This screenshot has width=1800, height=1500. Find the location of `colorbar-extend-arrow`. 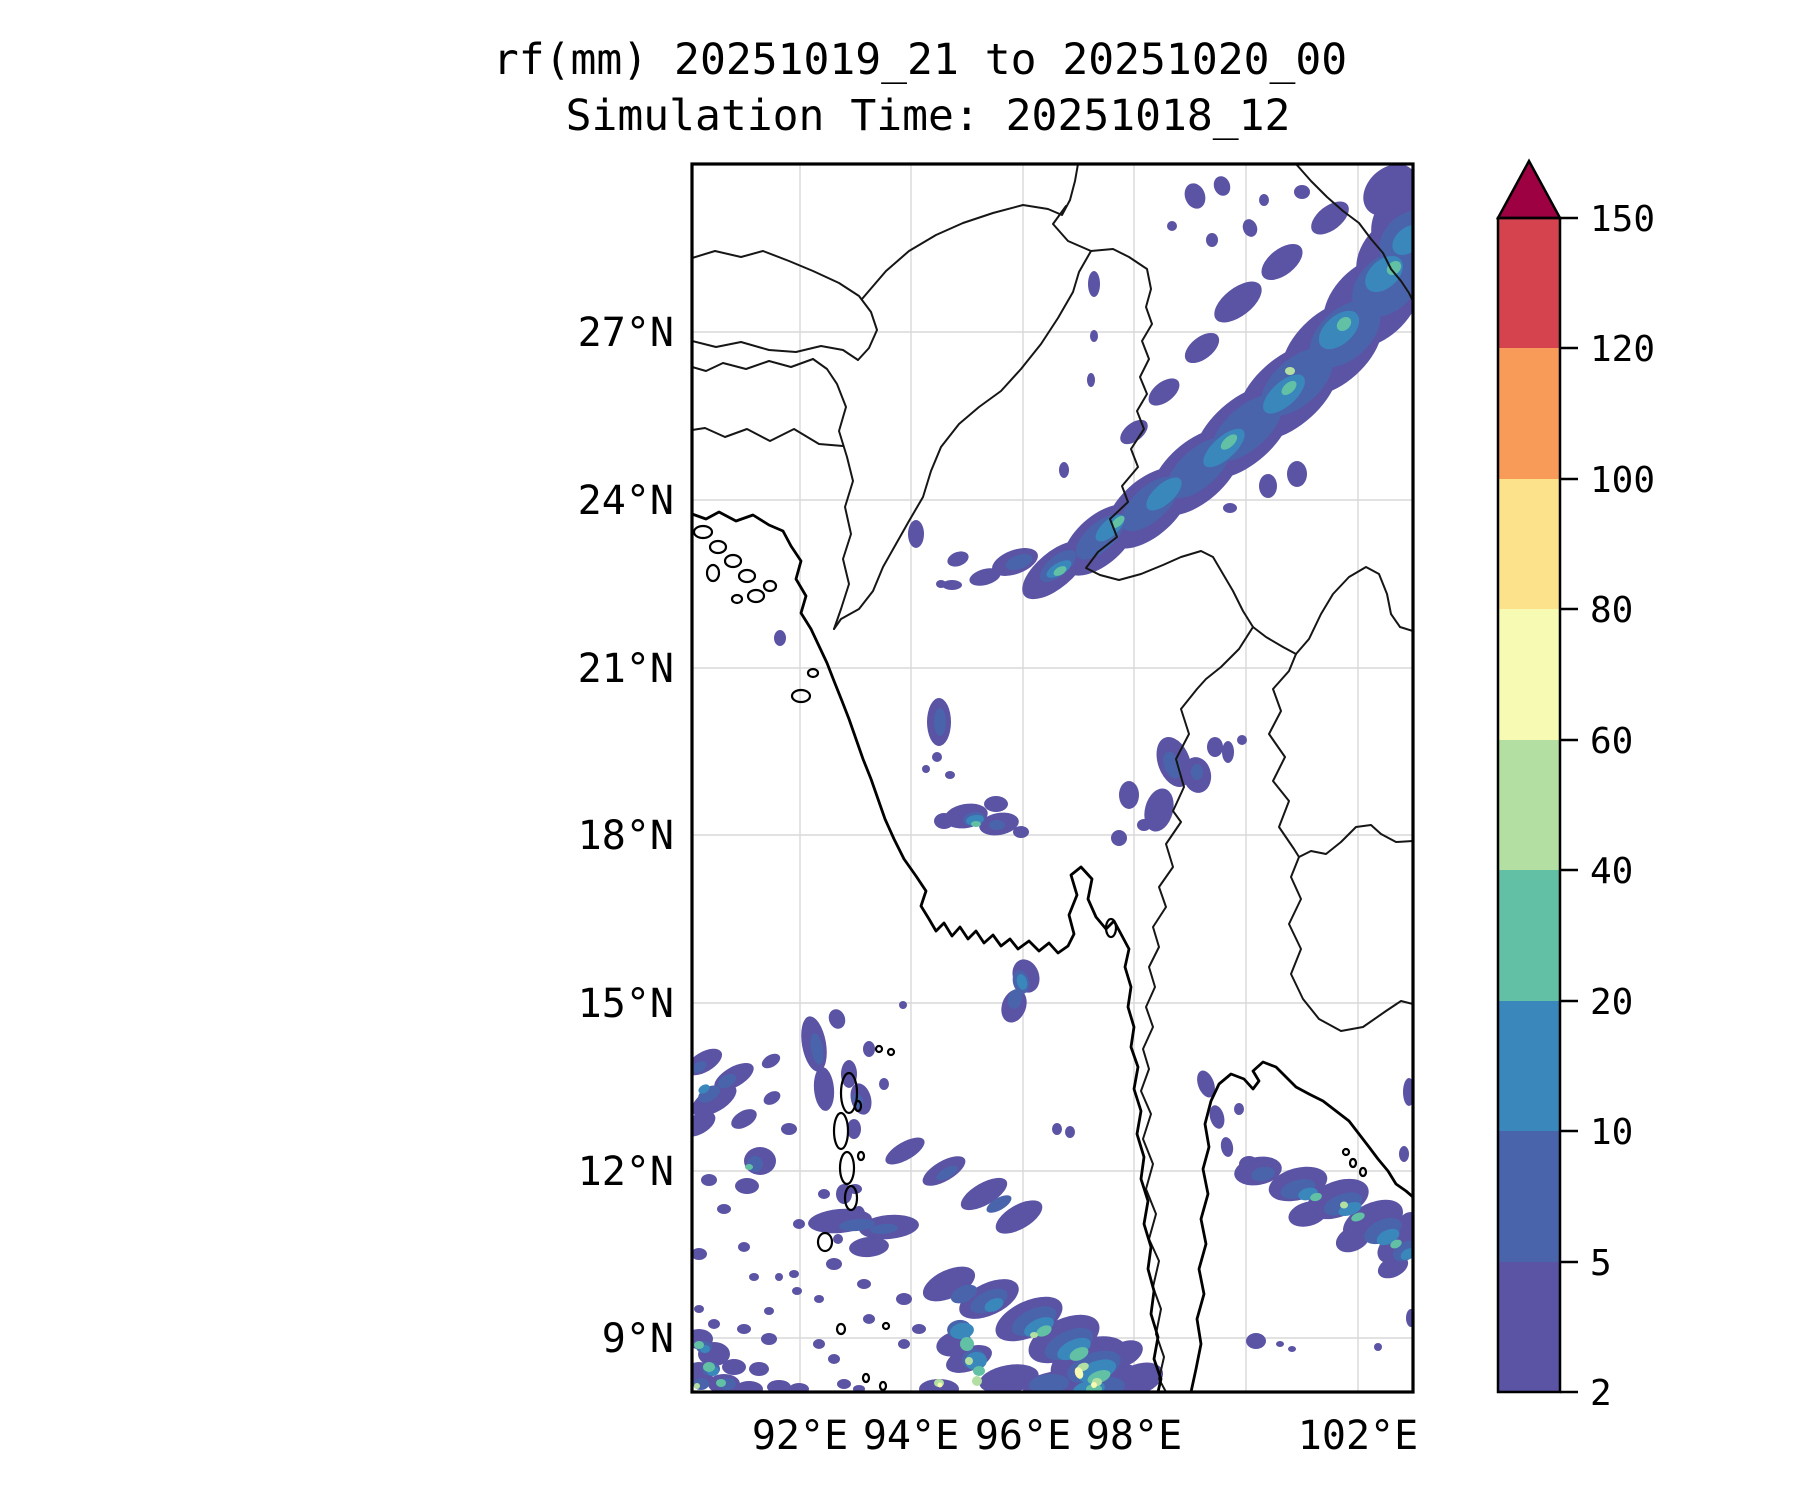

colorbar-extend-arrow is located at coordinates (1529, 189).